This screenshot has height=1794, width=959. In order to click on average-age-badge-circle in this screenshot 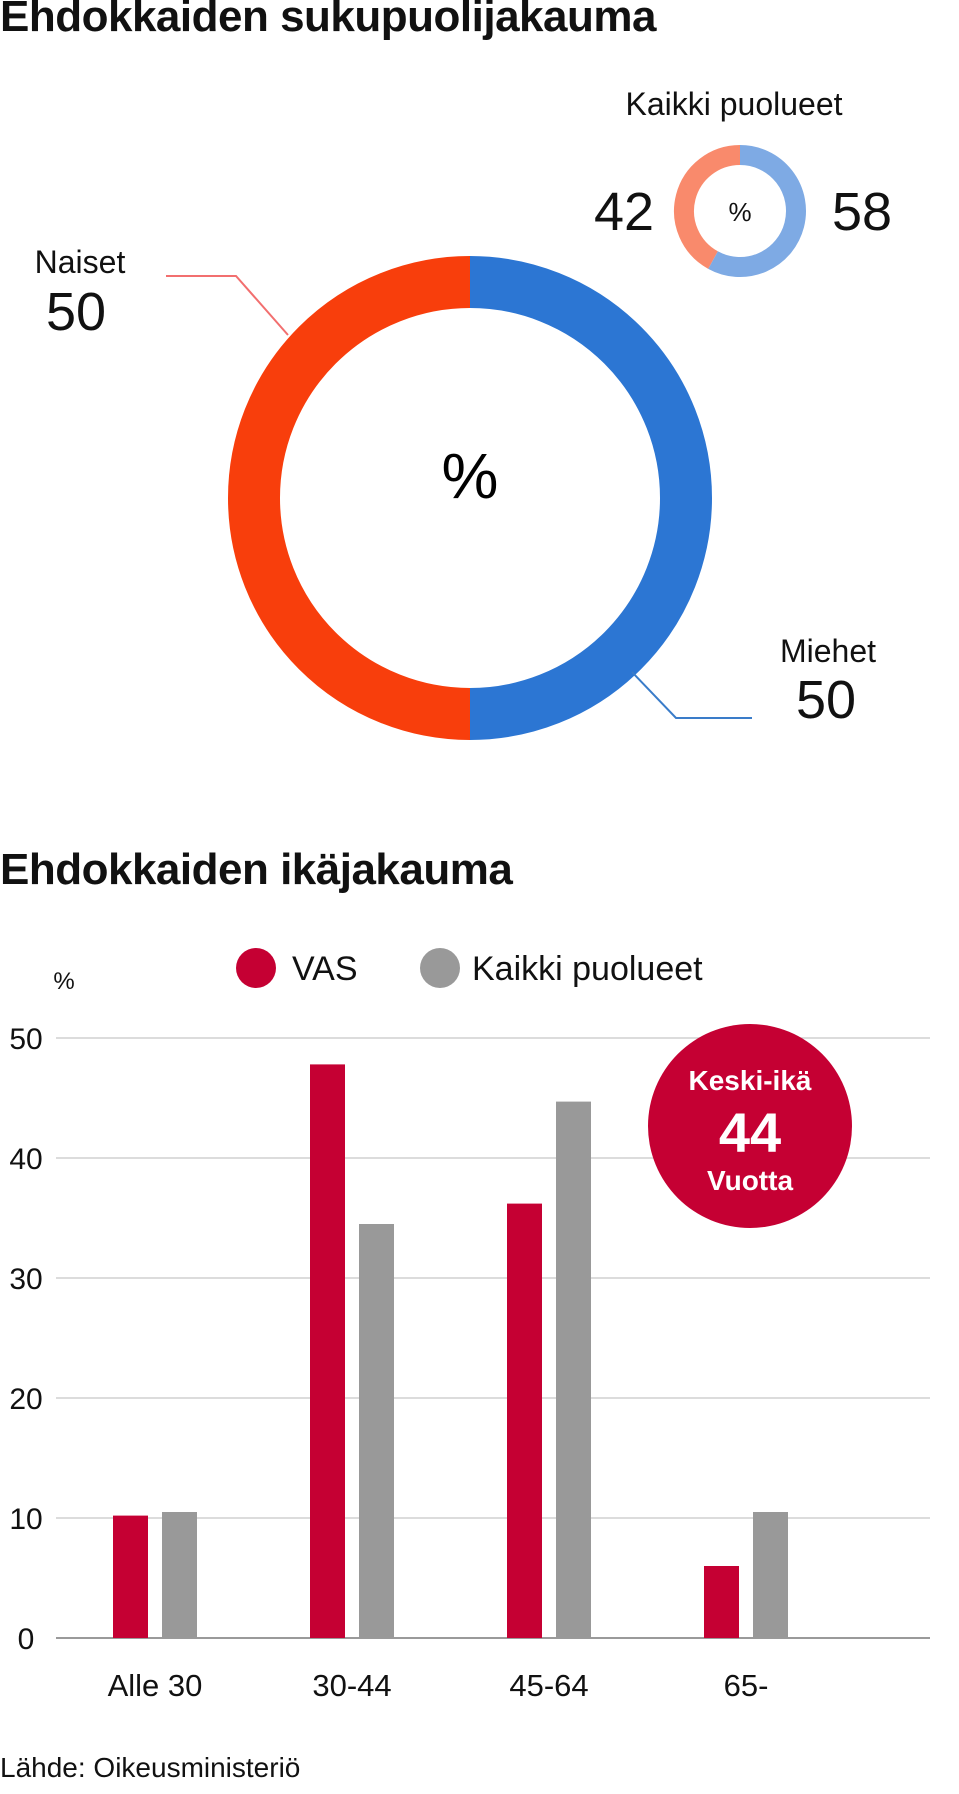, I will do `click(750, 1126)`.